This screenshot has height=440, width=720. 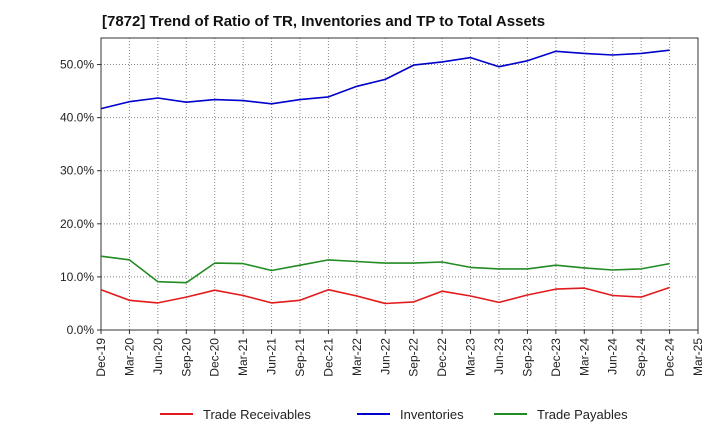 What do you see at coordinates (584, 357) in the screenshot?
I see `x-tick-label: Mar-24` at bounding box center [584, 357].